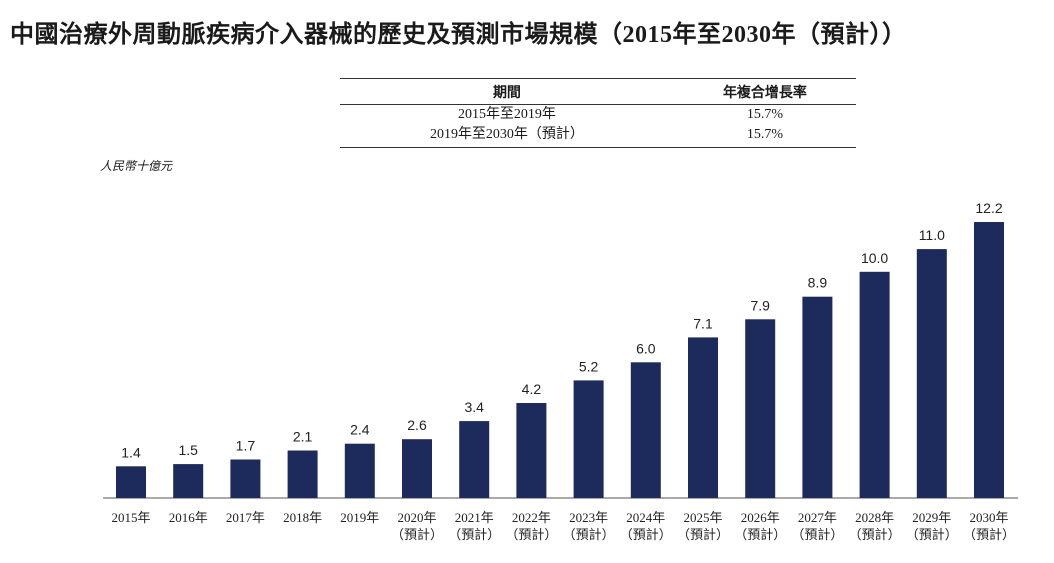 The image size is (1054, 563). What do you see at coordinates (359, 517) in the screenshot?
I see `x-tick-label: 2019年` at bounding box center [359, 517].